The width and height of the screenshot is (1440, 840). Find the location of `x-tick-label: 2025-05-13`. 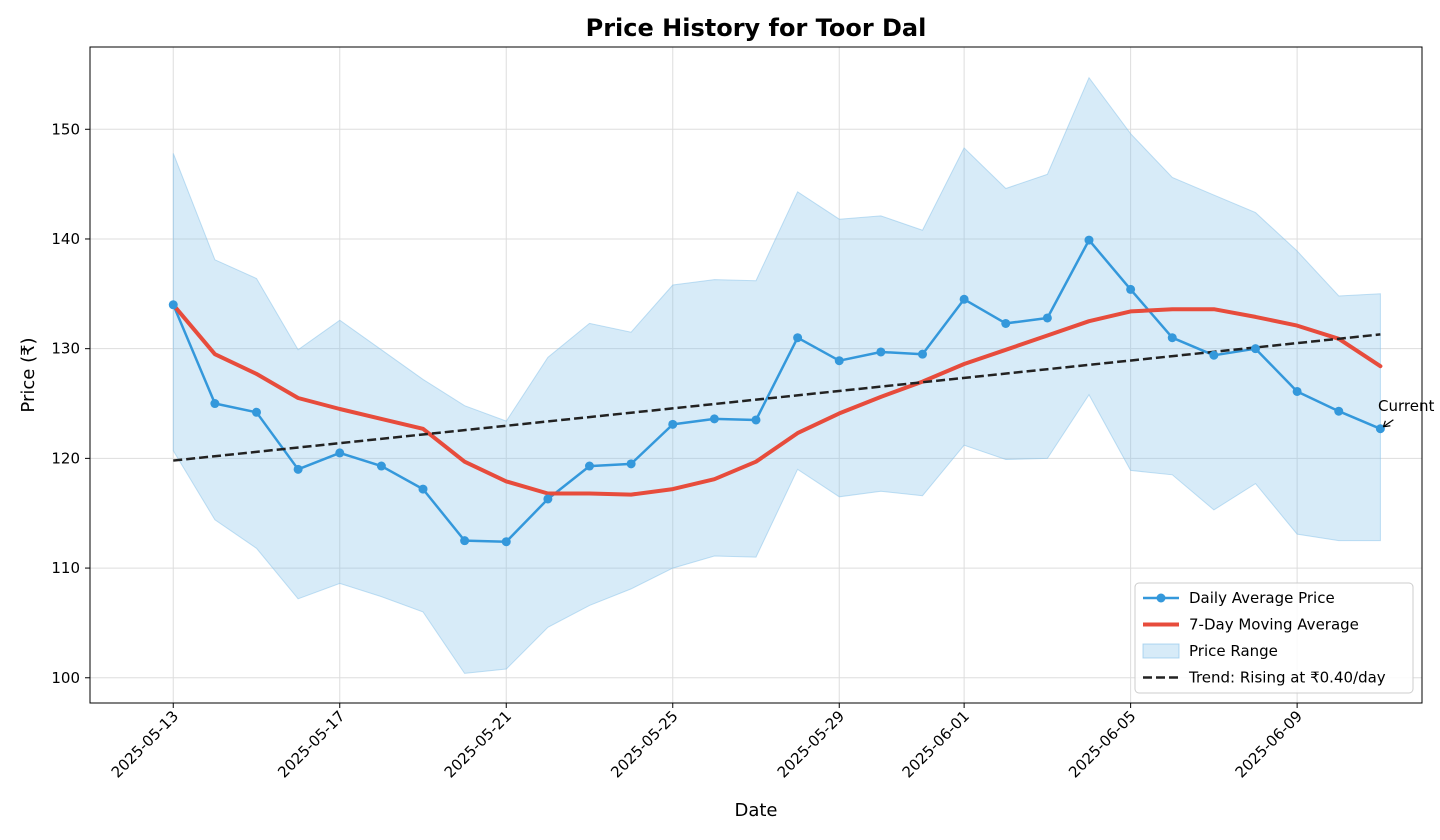

x-tick-label: 2025-05-13 is located at coordinates (145, 744).